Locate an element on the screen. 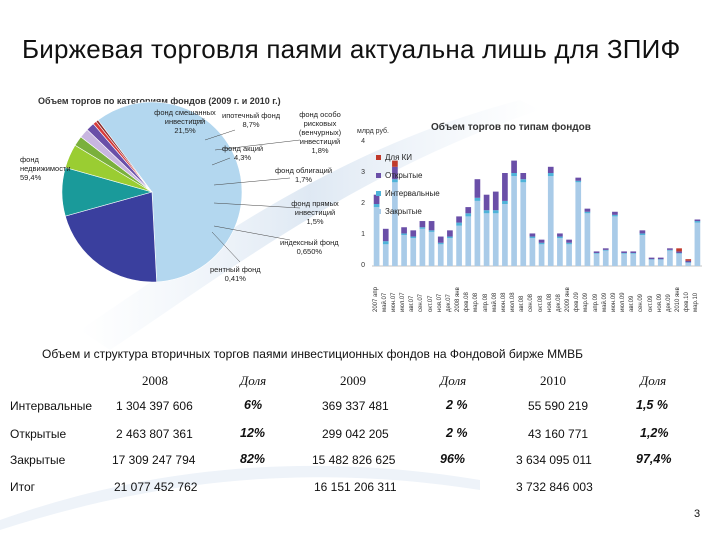 This screenshot has height=540, width=720. x-tick: мар.10 is located at coordinates (696, 302).